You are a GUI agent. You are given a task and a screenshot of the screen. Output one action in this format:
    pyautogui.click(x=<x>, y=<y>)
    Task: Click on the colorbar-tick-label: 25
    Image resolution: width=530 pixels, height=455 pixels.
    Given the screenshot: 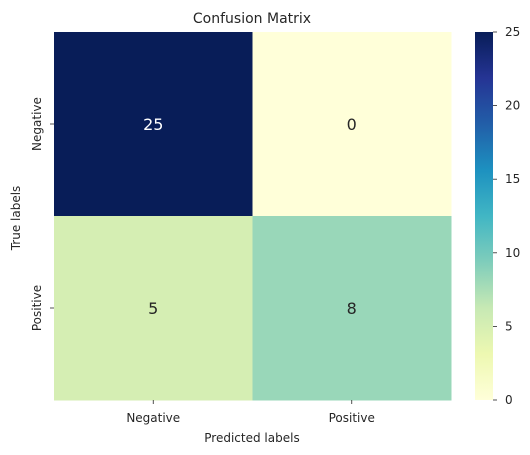 What is the action you would take?
    pyautogui.click(x=512, y=32)
    